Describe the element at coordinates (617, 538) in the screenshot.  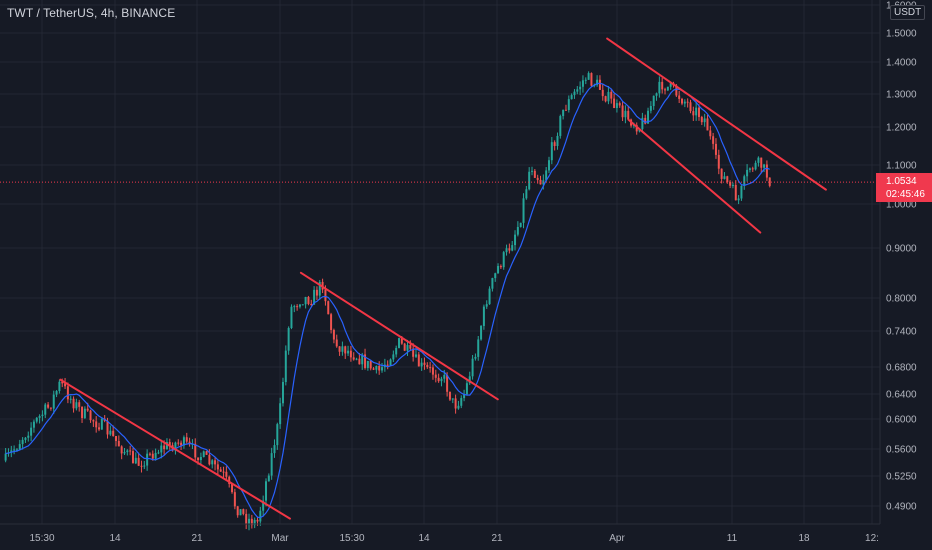
I see `x-tick-label: Apr` at that location.